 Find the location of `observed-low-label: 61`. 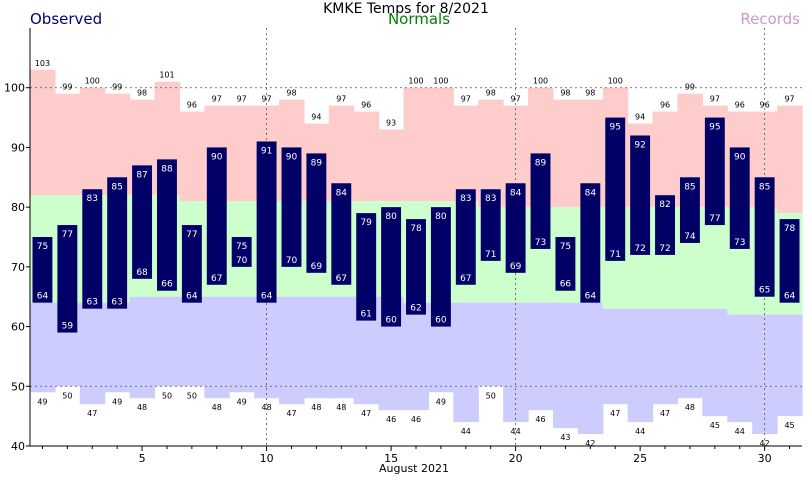

observed-low-label: 61 is located at coordinates (365, 315).